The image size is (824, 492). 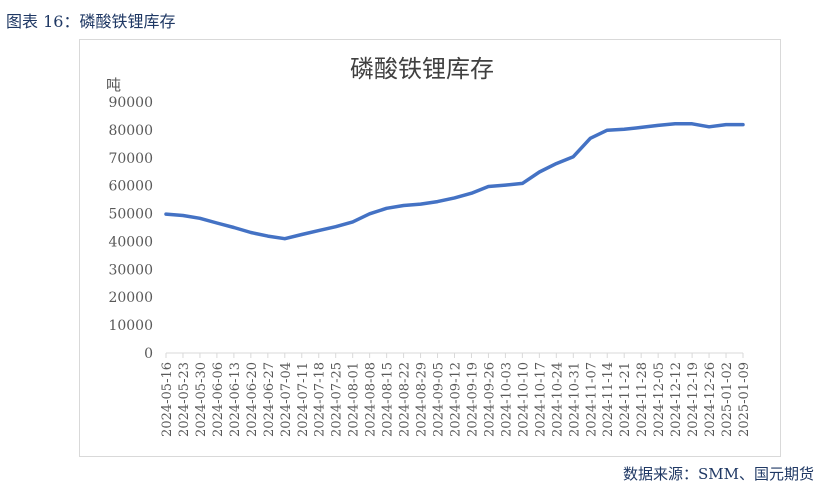 I want to click on x-tick-label: 2024-08-29, so click(x=422, y=399).